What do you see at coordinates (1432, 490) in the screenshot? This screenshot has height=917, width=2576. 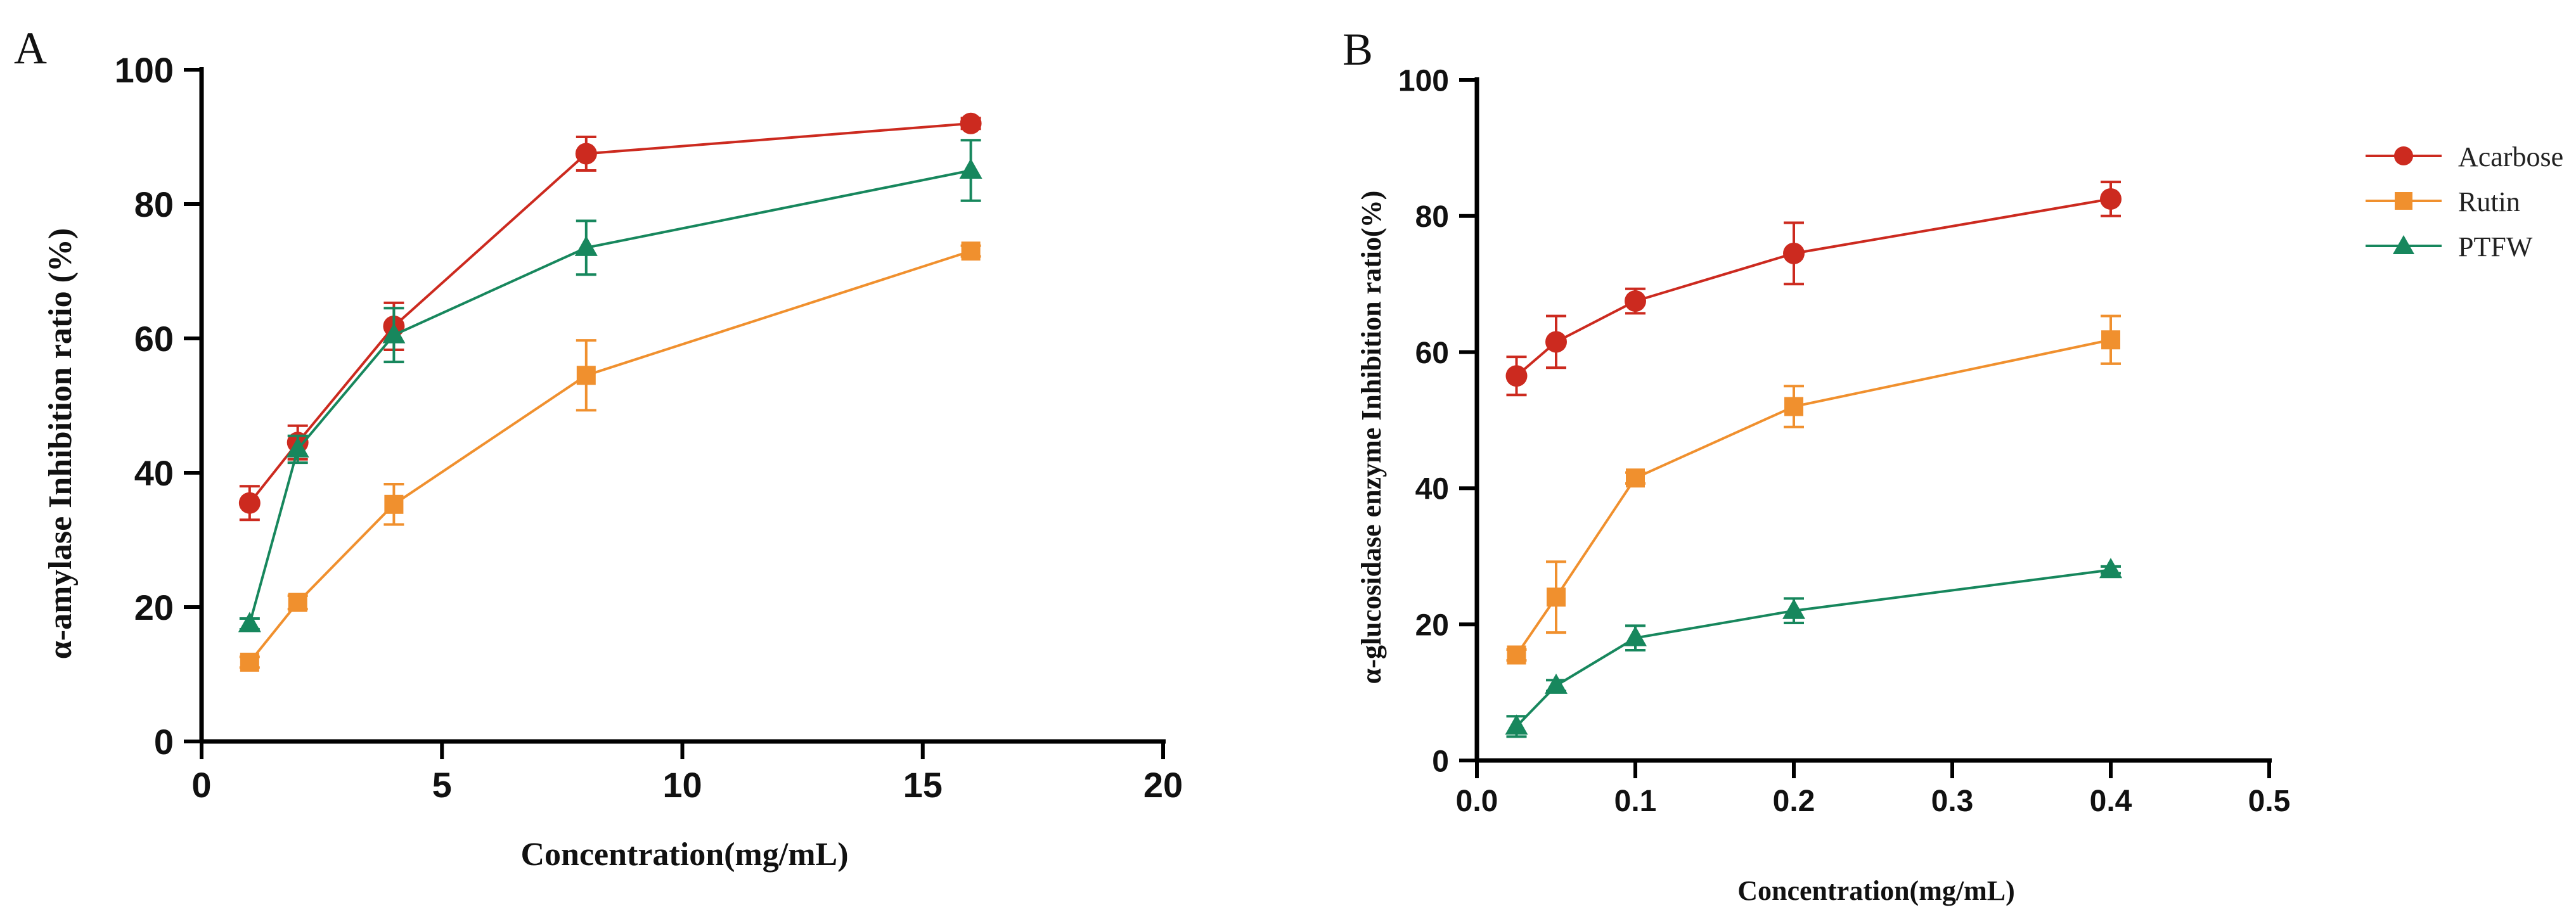 I see `chart-b-y-tick-label: 40` at bounding box center [1432, 490].